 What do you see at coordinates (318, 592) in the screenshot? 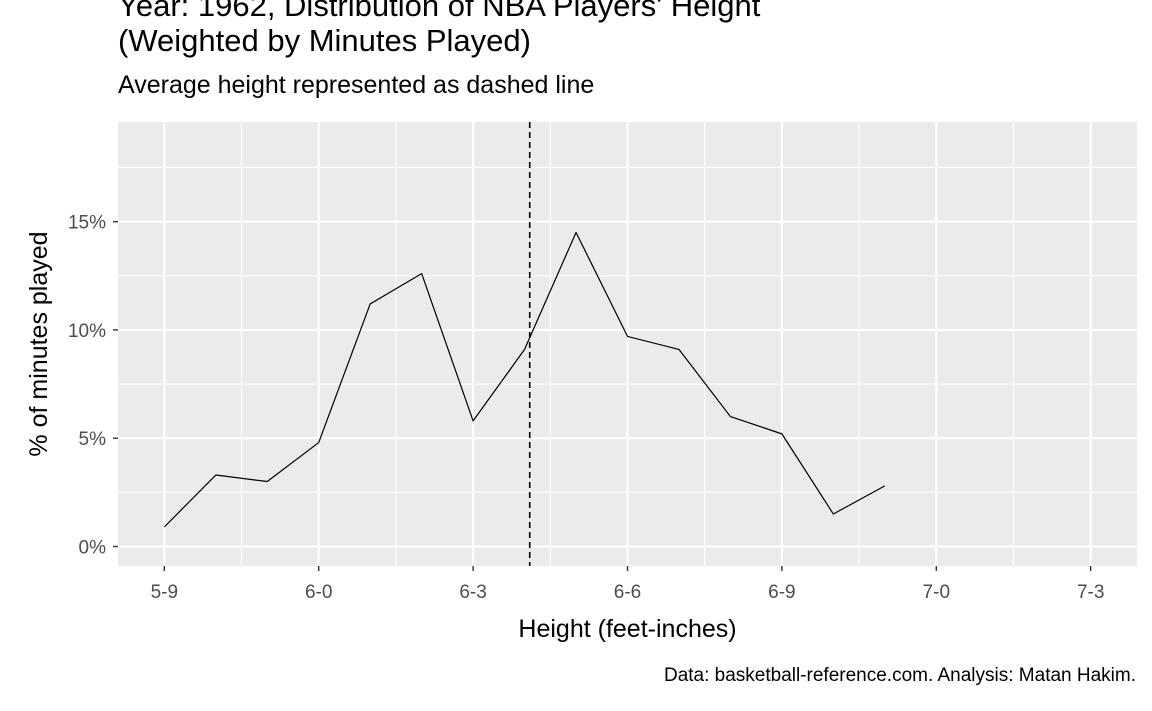
I see `x-tick-label: 6-0` at bounding box center [318, 592].